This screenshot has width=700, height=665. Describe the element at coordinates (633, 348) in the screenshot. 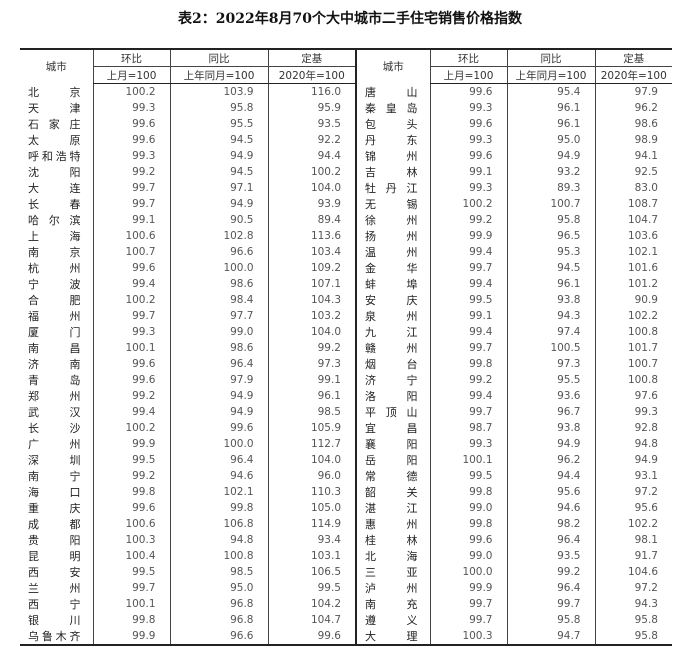

I see `cell-base: 101.7` at that location.